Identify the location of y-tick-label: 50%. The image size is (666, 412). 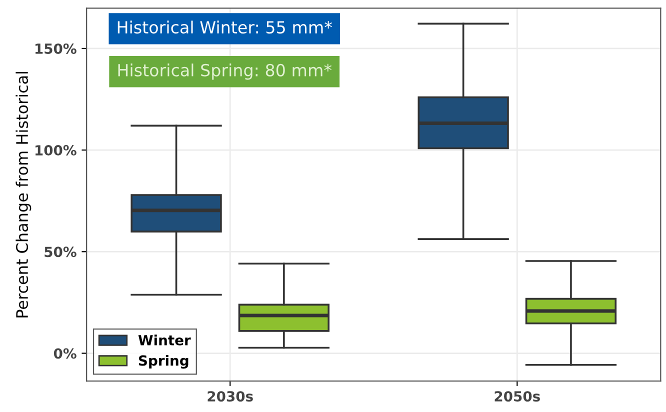
(60, 252).